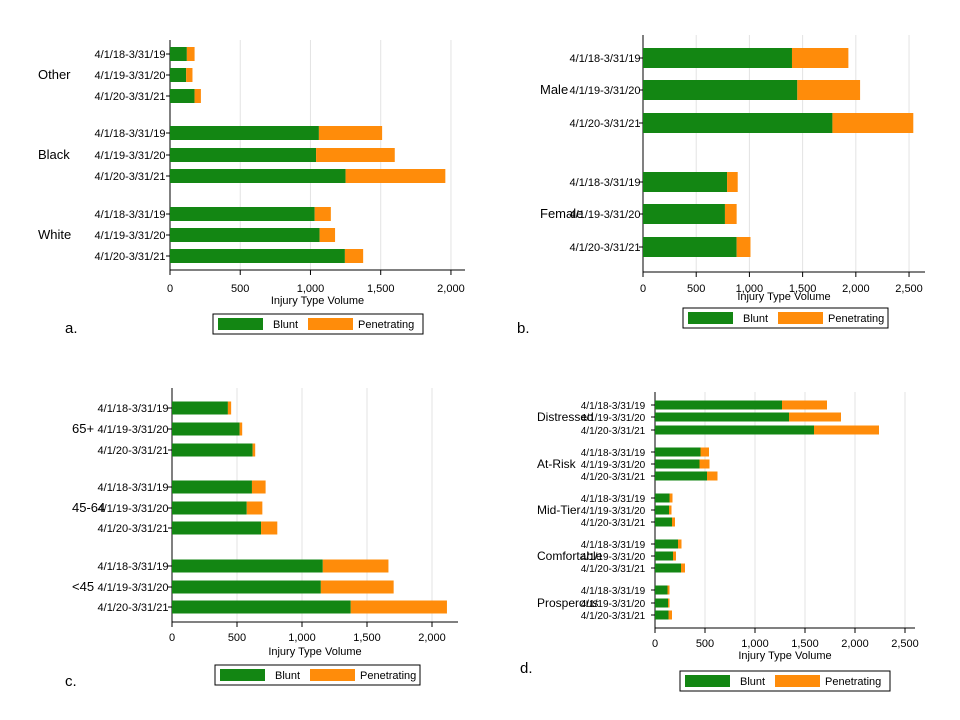  I want to click on legend-swatch-penetrating, so click(797, 681).